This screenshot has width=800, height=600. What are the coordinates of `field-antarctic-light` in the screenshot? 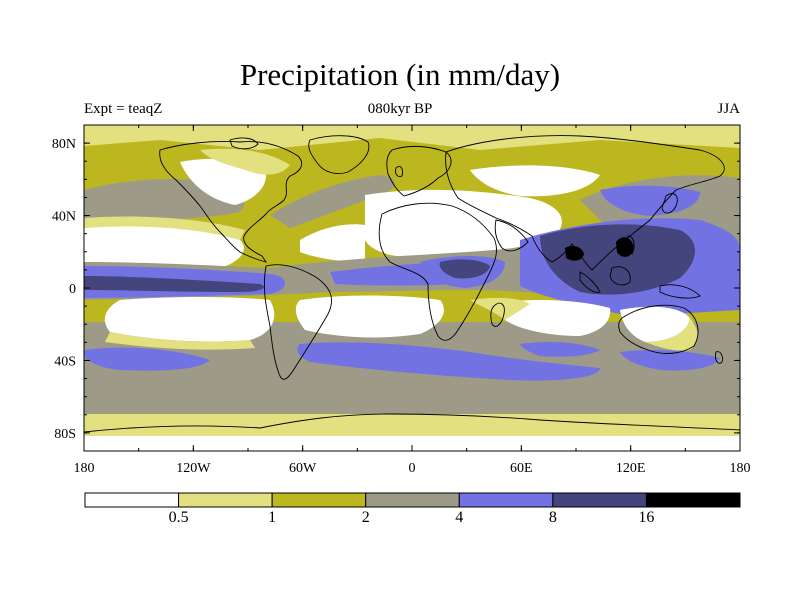 It's located at (412, 425).